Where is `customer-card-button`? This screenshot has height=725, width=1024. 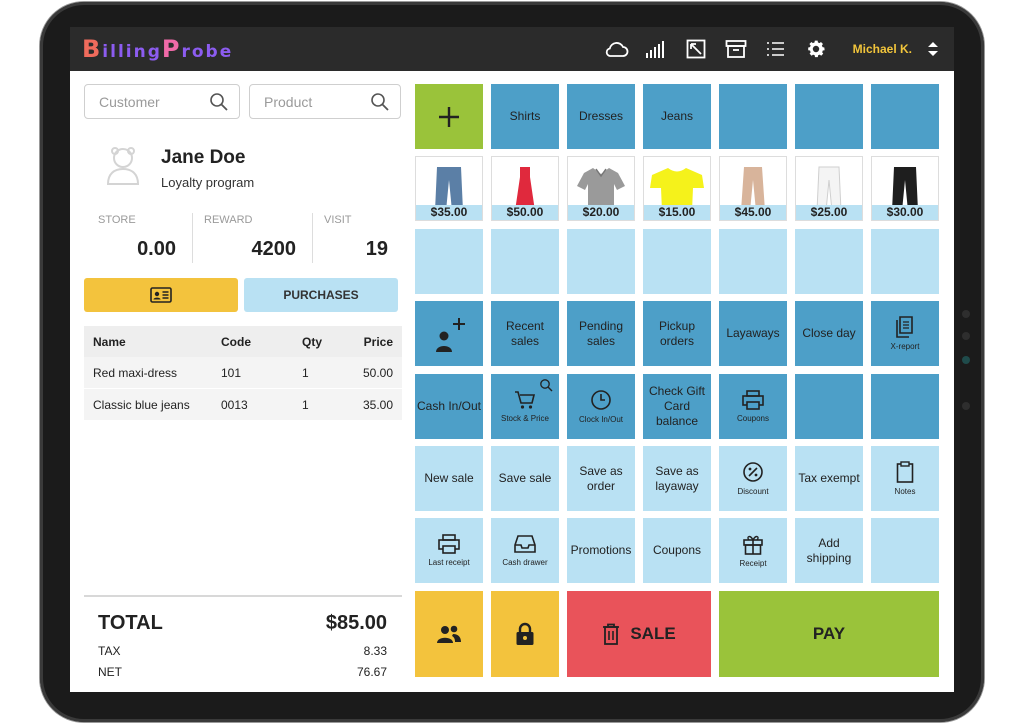
customer-card-button is located at coordinates (161, 295).